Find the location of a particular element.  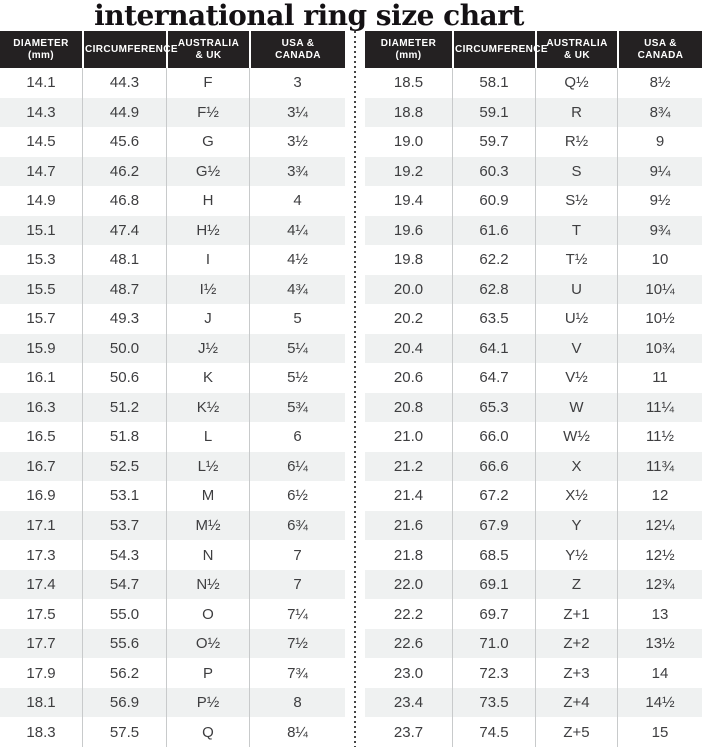

table-cell: 66.0 is located at coordinates (493, 437).